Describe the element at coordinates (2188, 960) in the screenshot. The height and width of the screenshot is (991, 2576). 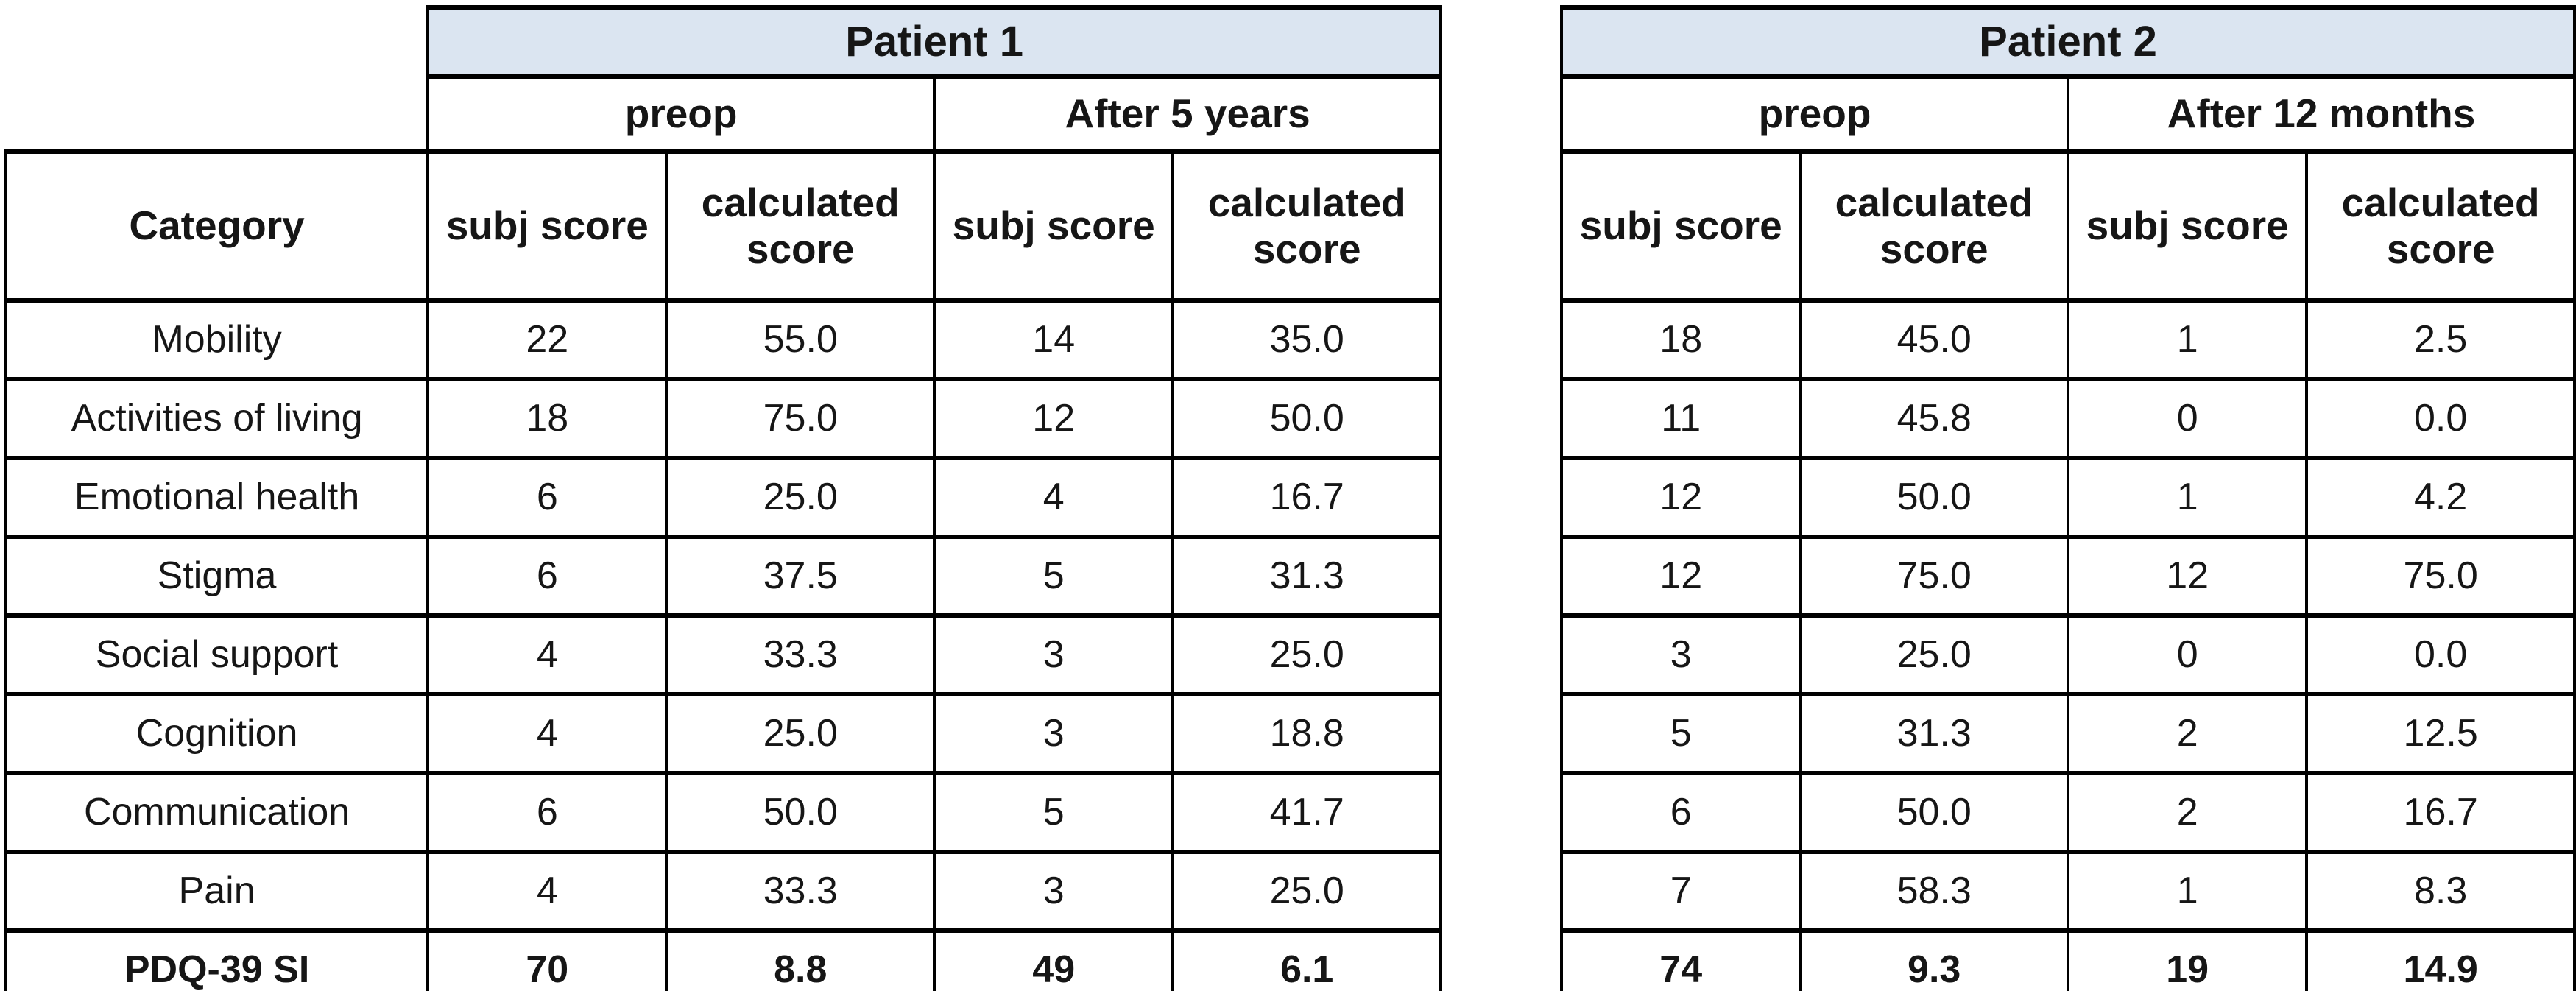
I see `value-cell: 19` at that location.